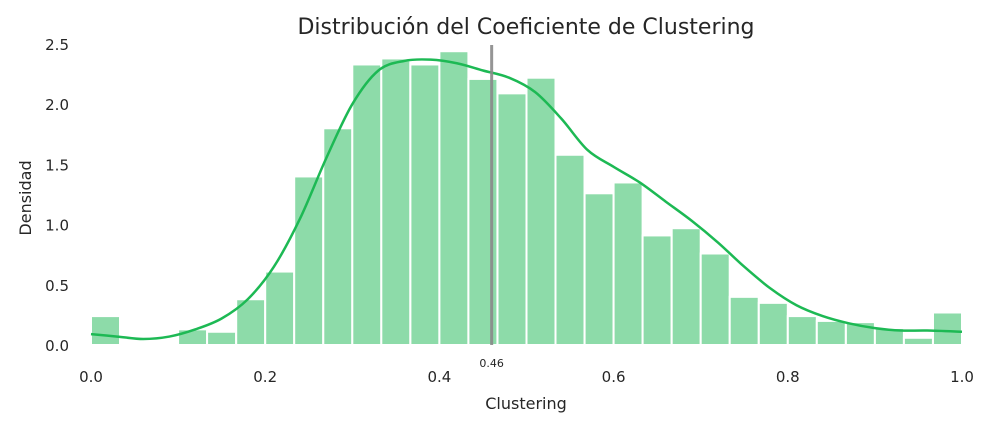 The width and height of the screenshot is (990, 428). Describe the element at coordinates (57, 105) in the screenshot. I see `y-tick-label: 2.0` at that location.